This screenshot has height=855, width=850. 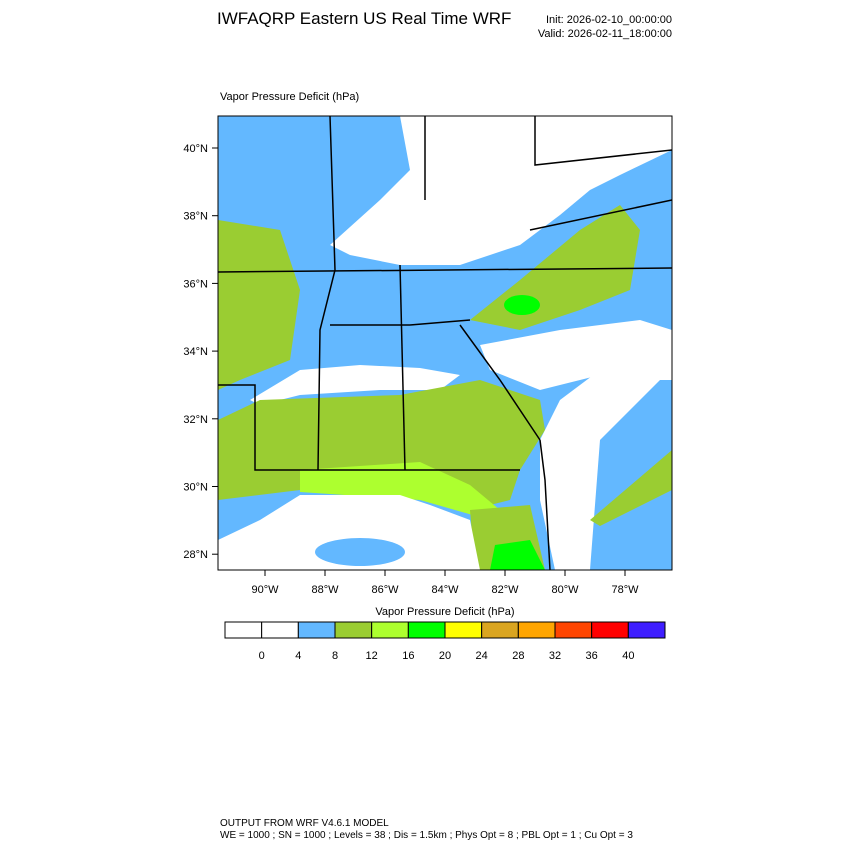 What do you see at coordinates (592, 656) in the screenshot?
I see `colorbar-label: 36` at bounding box center [592, 656].